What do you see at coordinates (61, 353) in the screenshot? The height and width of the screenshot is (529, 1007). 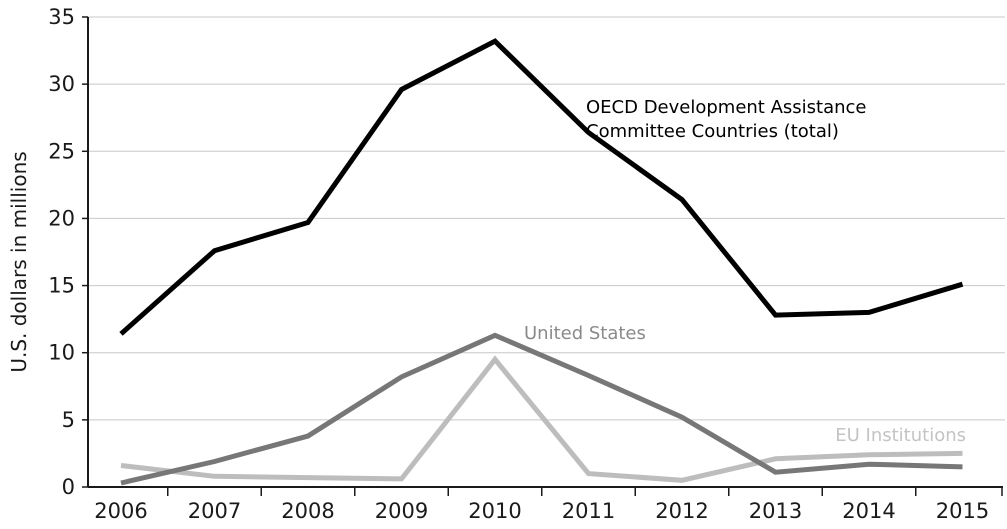 I see `y-tick-label: 10` at bounding box center [61, 353].